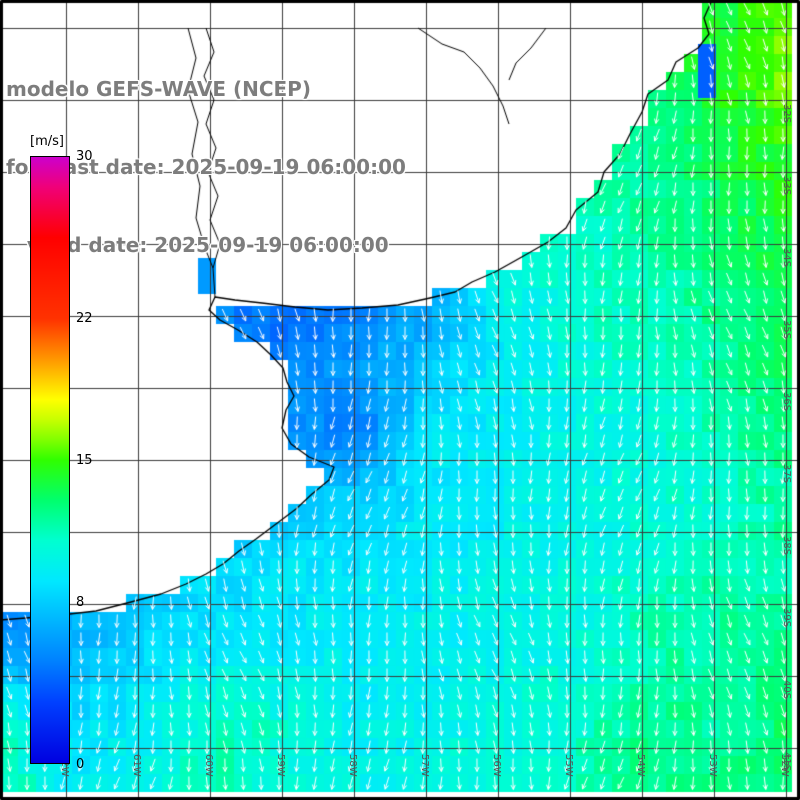  Describe the element at coordinates (786, 474) in the screenshot. I see `latitude-label: 37S` at that location.